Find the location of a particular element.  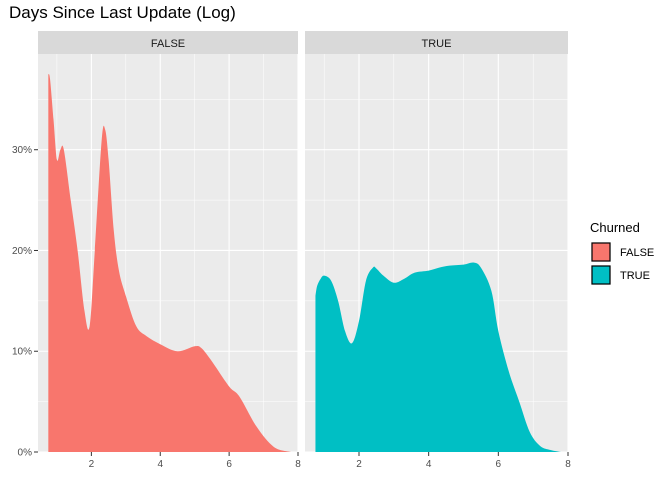

y-tick-label: 0% is located at coordinates (25, 453).